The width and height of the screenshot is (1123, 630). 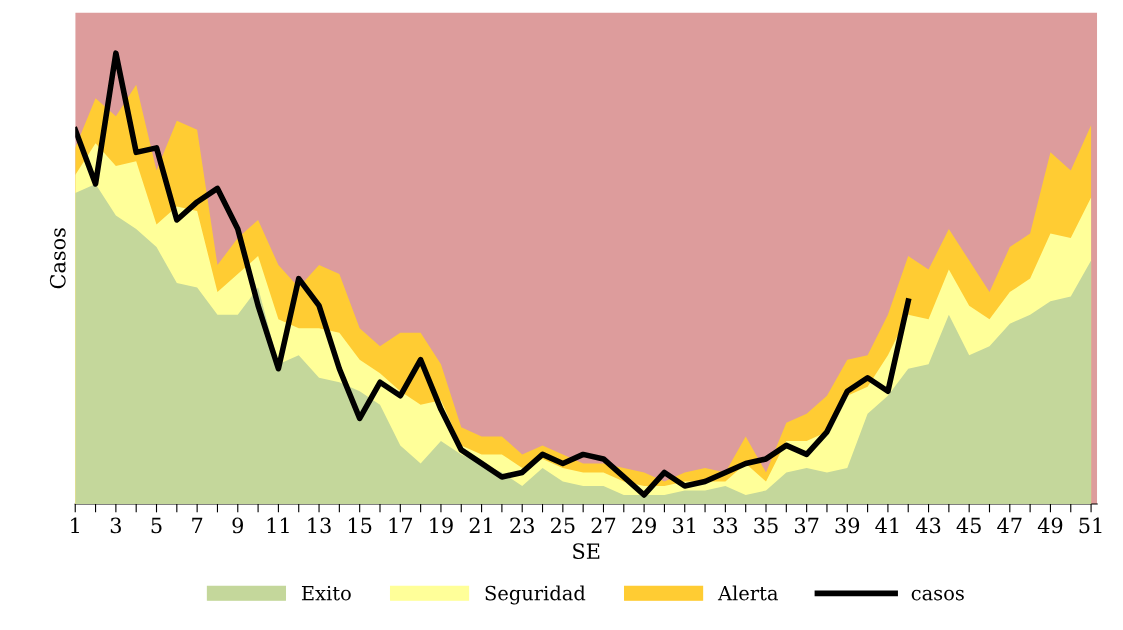 What do you see at coordinates (887, 525) in the screenshot?
I see `x-tick-label: 41` at bounding box center [887, 525].